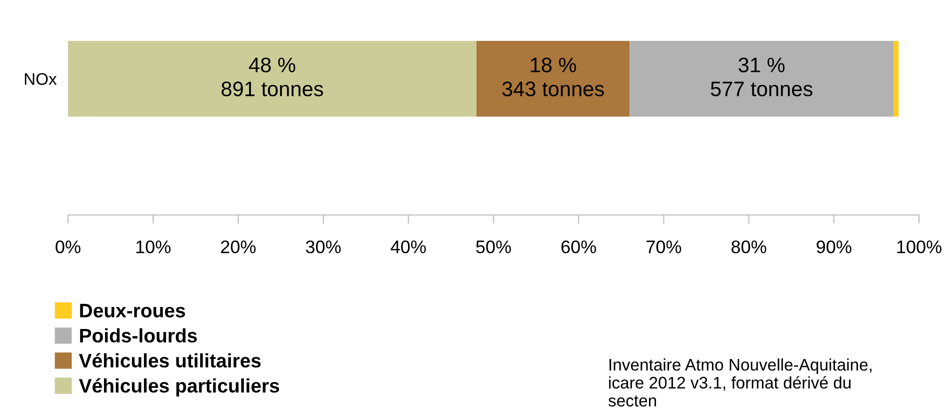  I want to click on text: Inventaire Atmo Nouvelle-Aquitaine, icare 2012 v3.1, format dérivé du secten, so click(740, 382).